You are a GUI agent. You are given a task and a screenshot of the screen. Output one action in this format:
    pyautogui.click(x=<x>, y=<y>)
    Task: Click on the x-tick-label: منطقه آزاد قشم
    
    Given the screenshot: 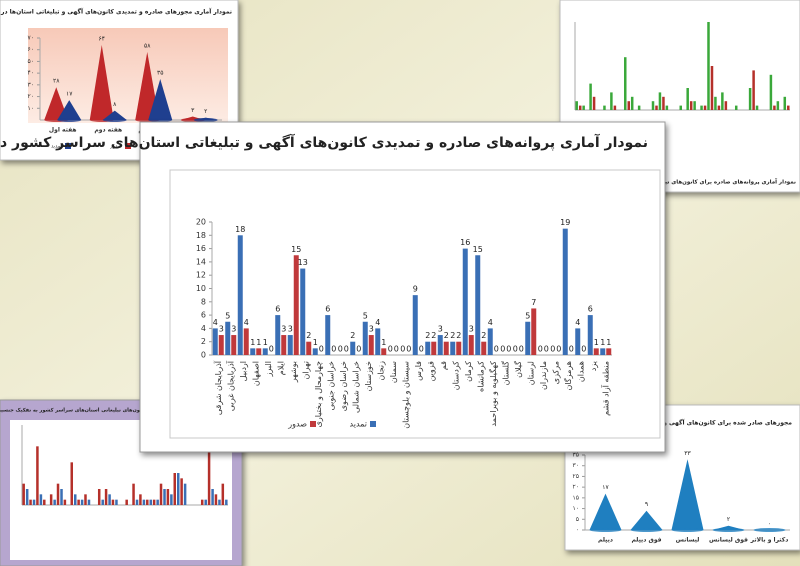 What is the action you would take?
    pyautogui.click(x=605, y=388)
    